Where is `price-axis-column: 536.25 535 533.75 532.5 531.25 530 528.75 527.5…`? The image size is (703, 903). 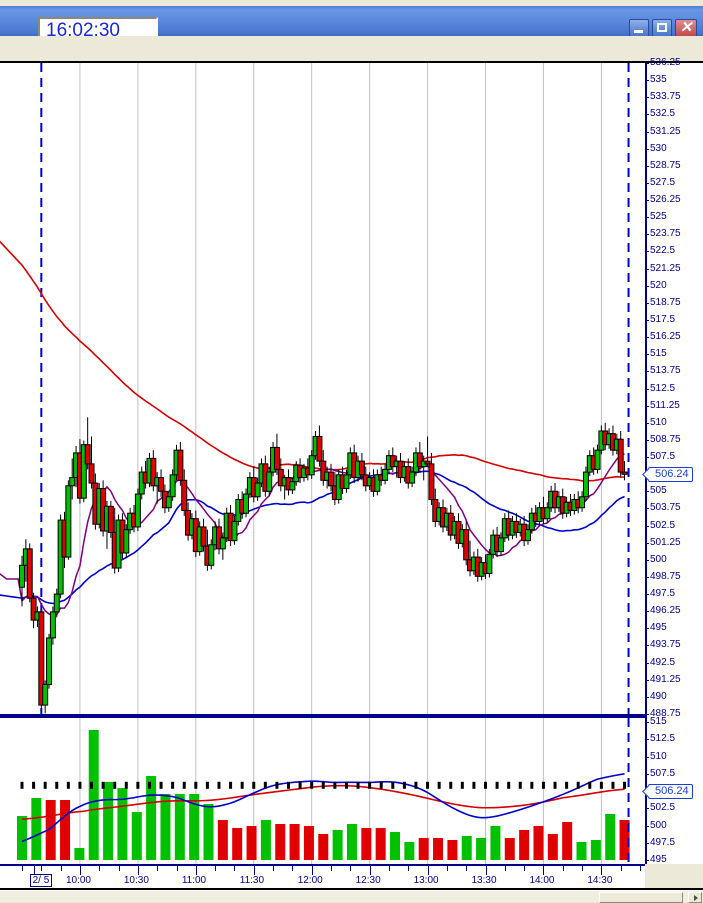
price-axis-column: 536.25 535 533.75 532.5 531.25 530 528.75 527.5… is located at coordinates (674, 461).